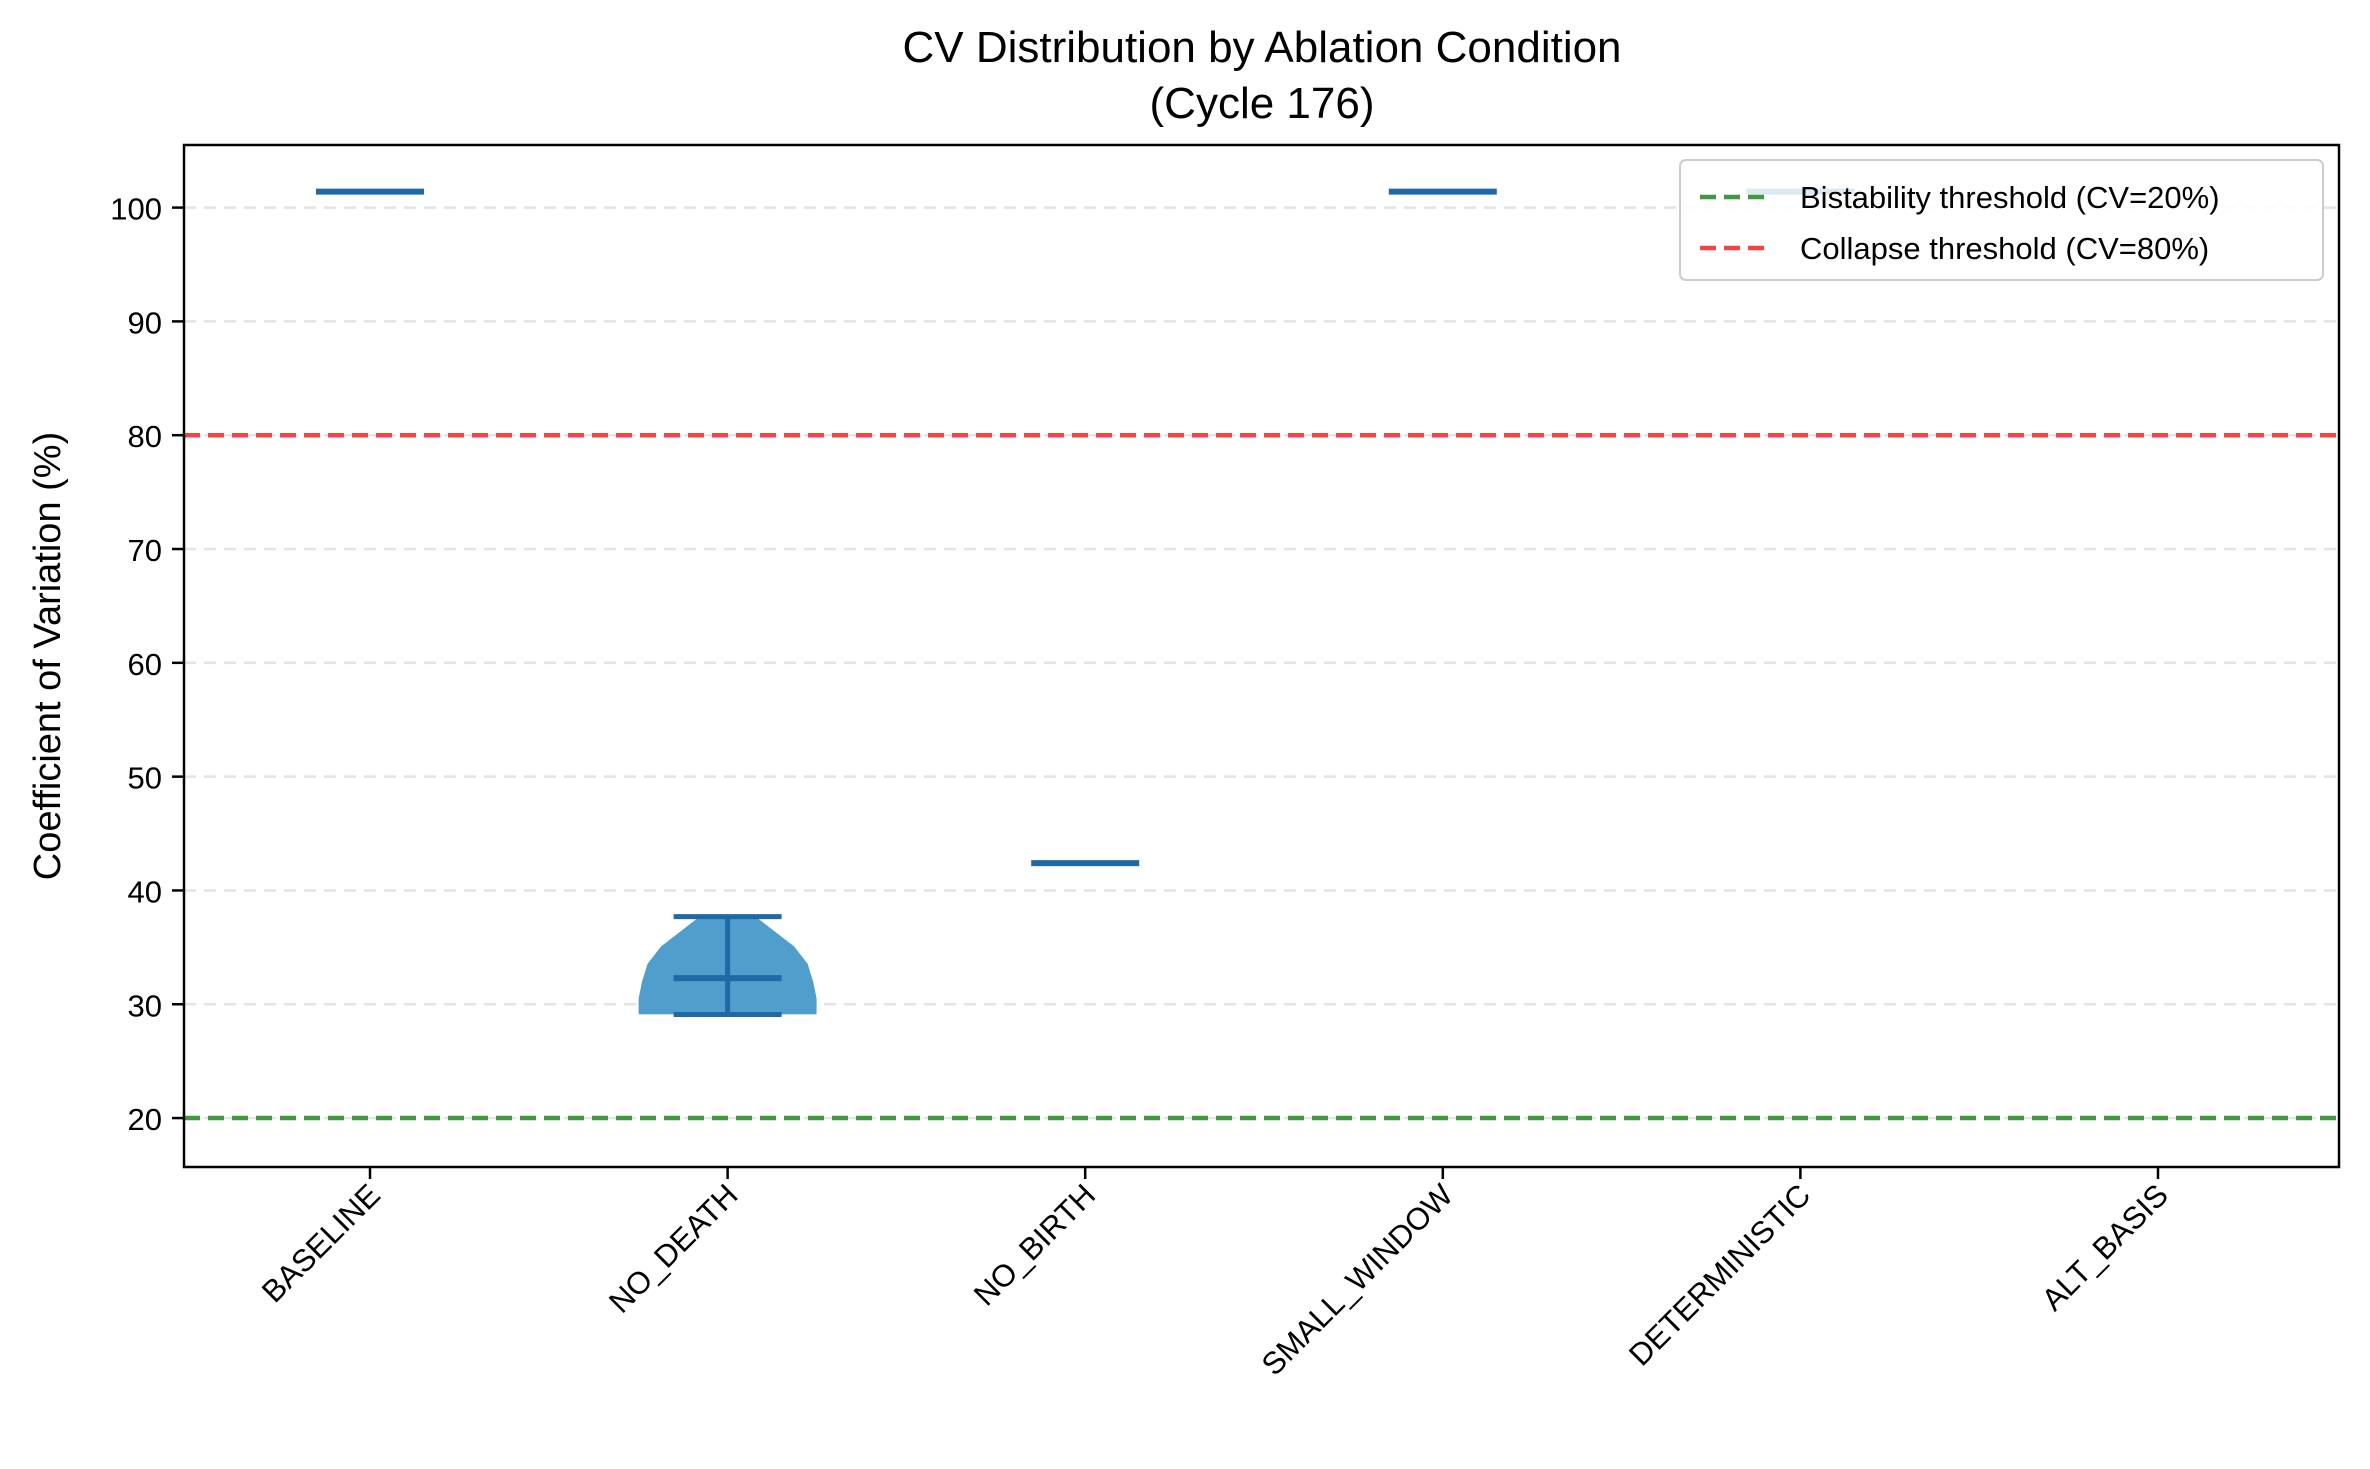  I want to click on x-tick-label: DETERMINISTIC, so click(1719, 1274).